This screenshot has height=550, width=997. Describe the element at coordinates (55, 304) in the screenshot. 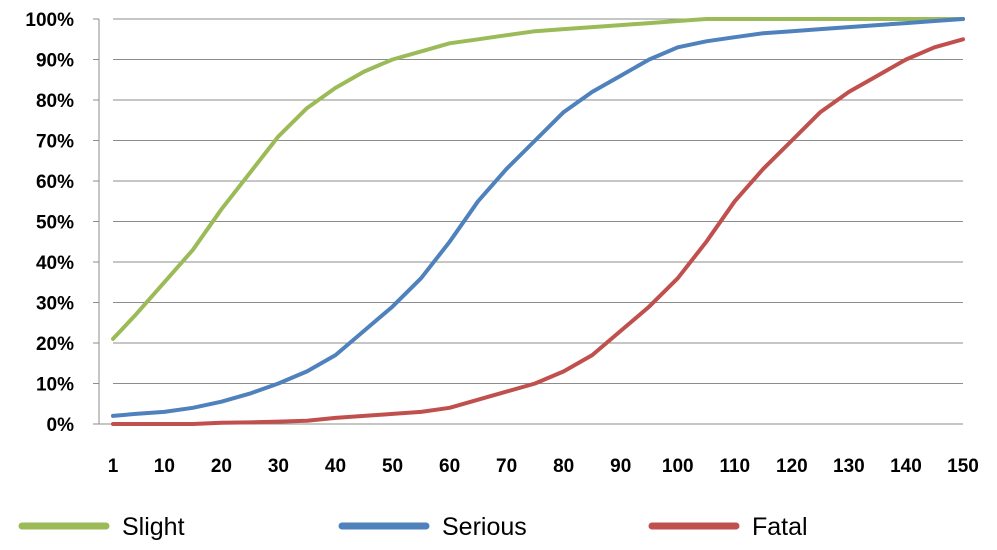

I see `y-tick-label: 30%` at that location.